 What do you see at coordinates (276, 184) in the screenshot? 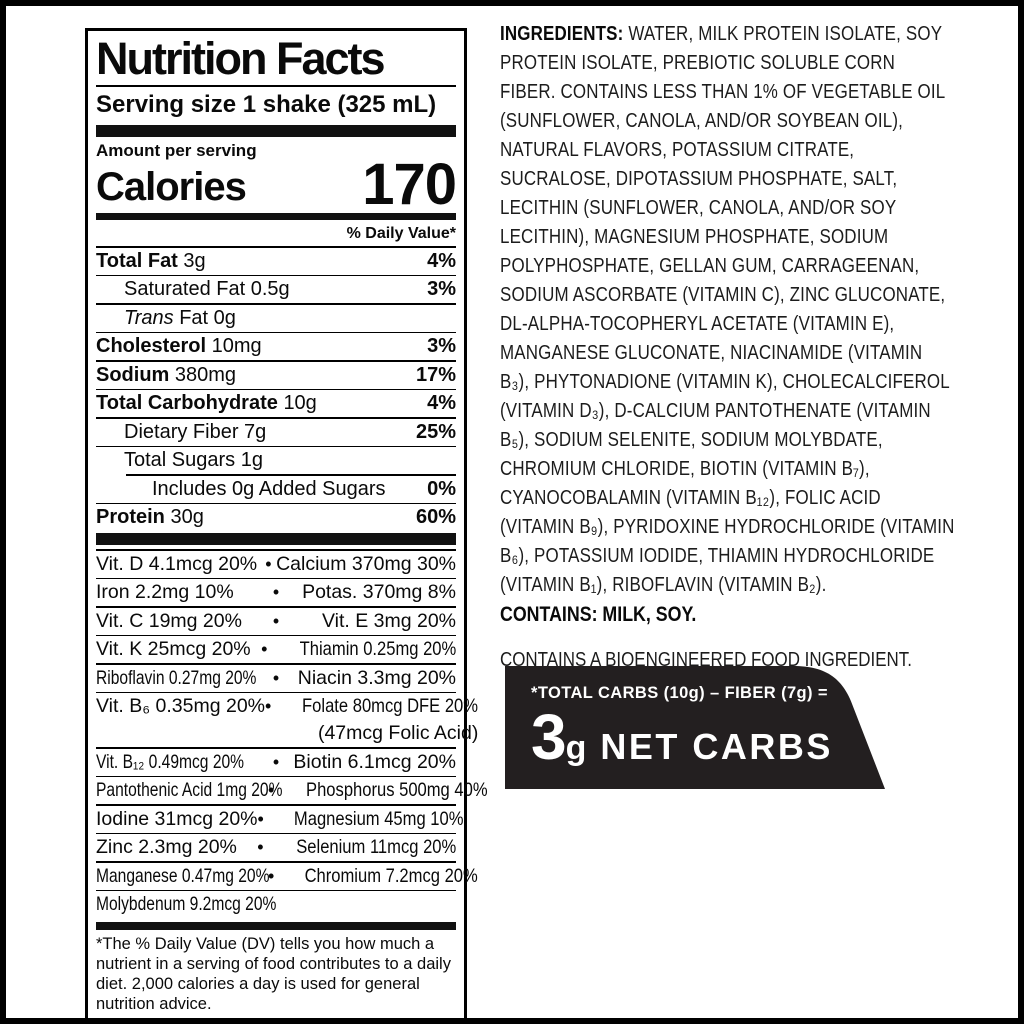
I see `calories-row: Calories 170` at bounding box center [276, 184].